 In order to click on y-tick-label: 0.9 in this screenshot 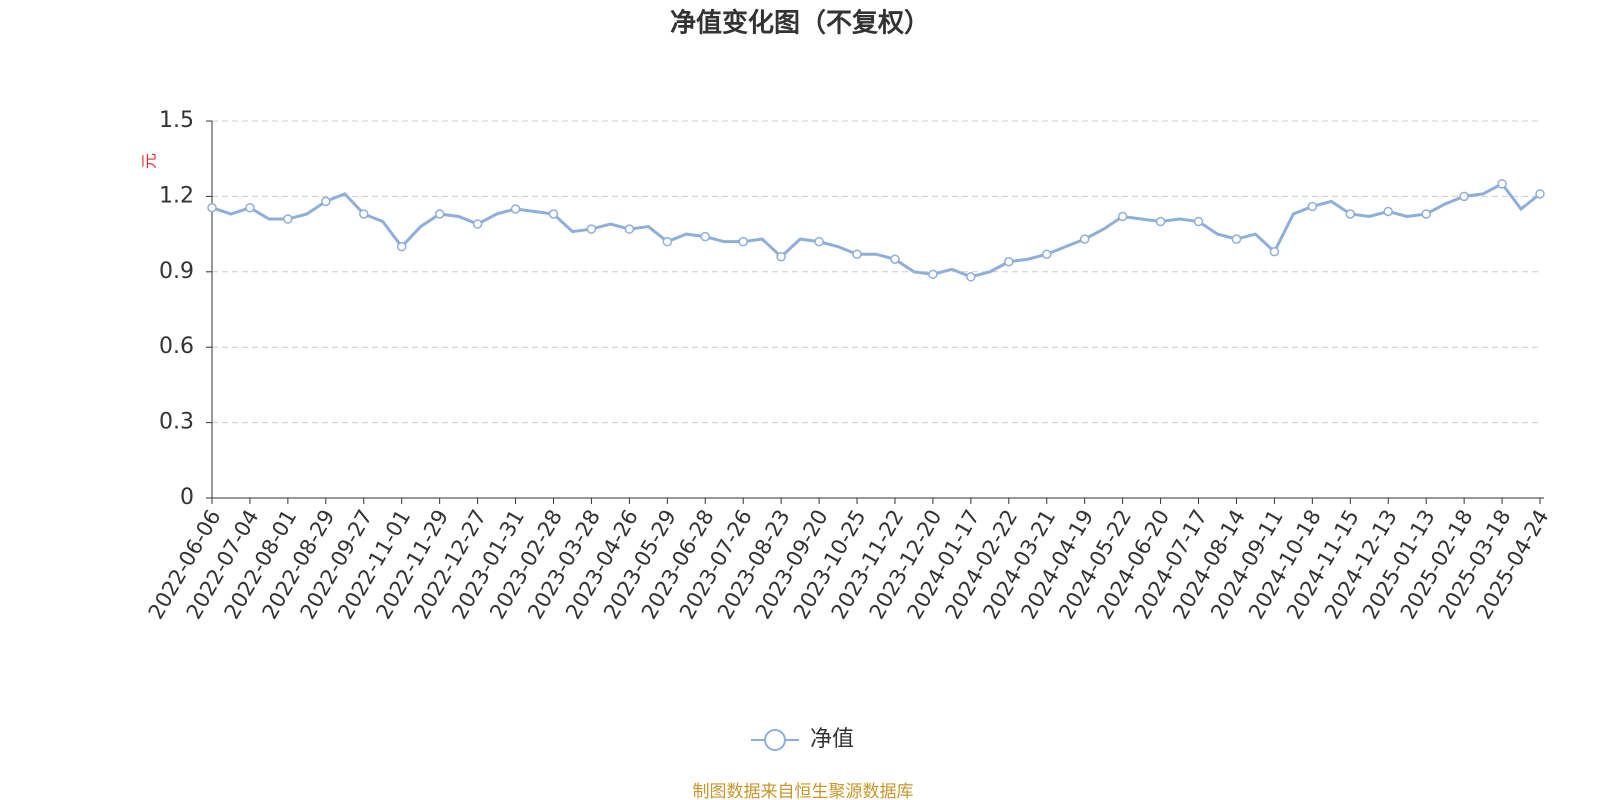, I will do `click(176, 271)`.